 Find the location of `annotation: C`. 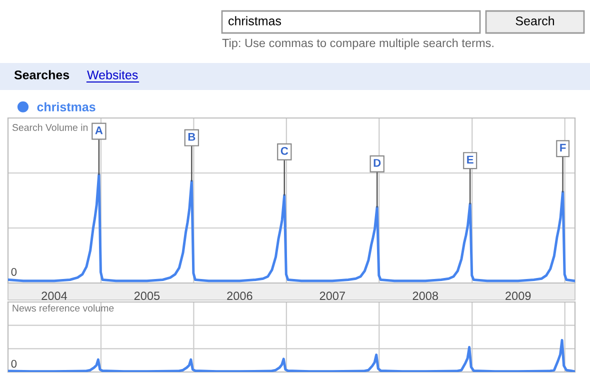

annotation: C is located at coordinates (284, 151).